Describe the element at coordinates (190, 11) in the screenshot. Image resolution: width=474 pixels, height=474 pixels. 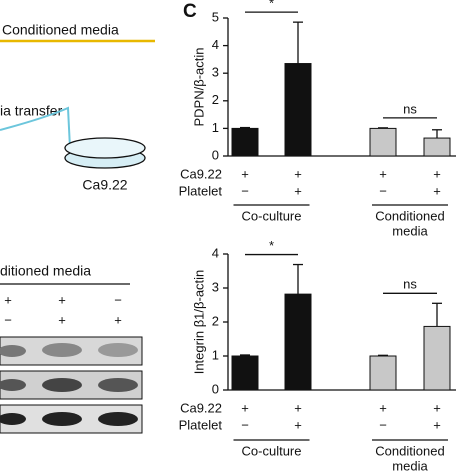
I see `panel-label: C` at that location.